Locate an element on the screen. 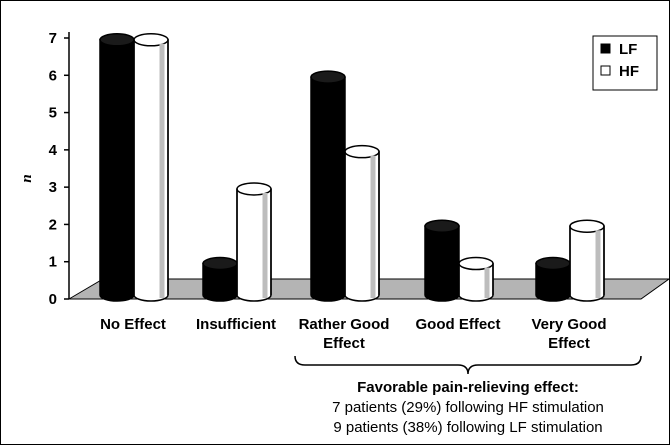 Image resolution: width=670 pixels, height=445 pixels. x-tick-label: Insufficient is located at coordinates (236, 324).